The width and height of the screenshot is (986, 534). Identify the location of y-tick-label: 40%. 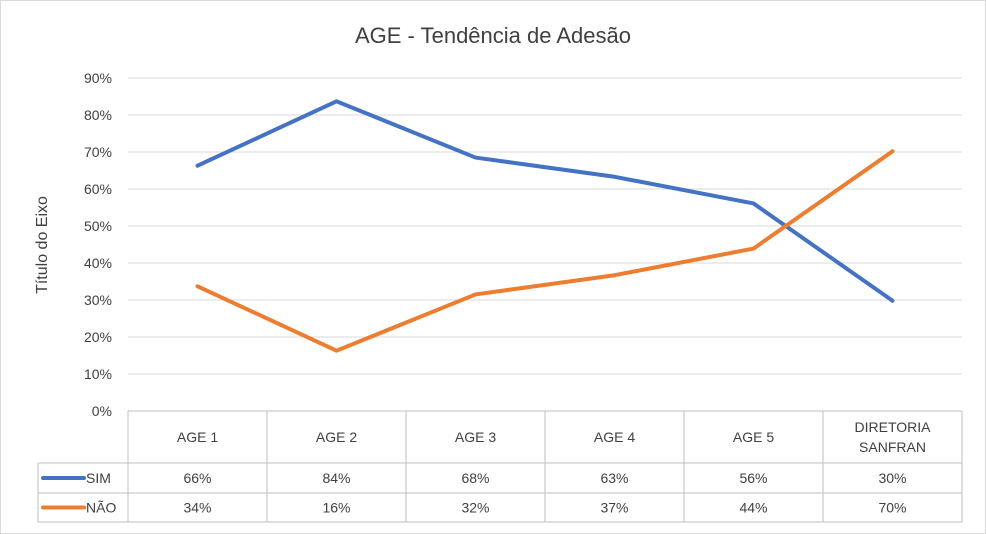
(98, 263).